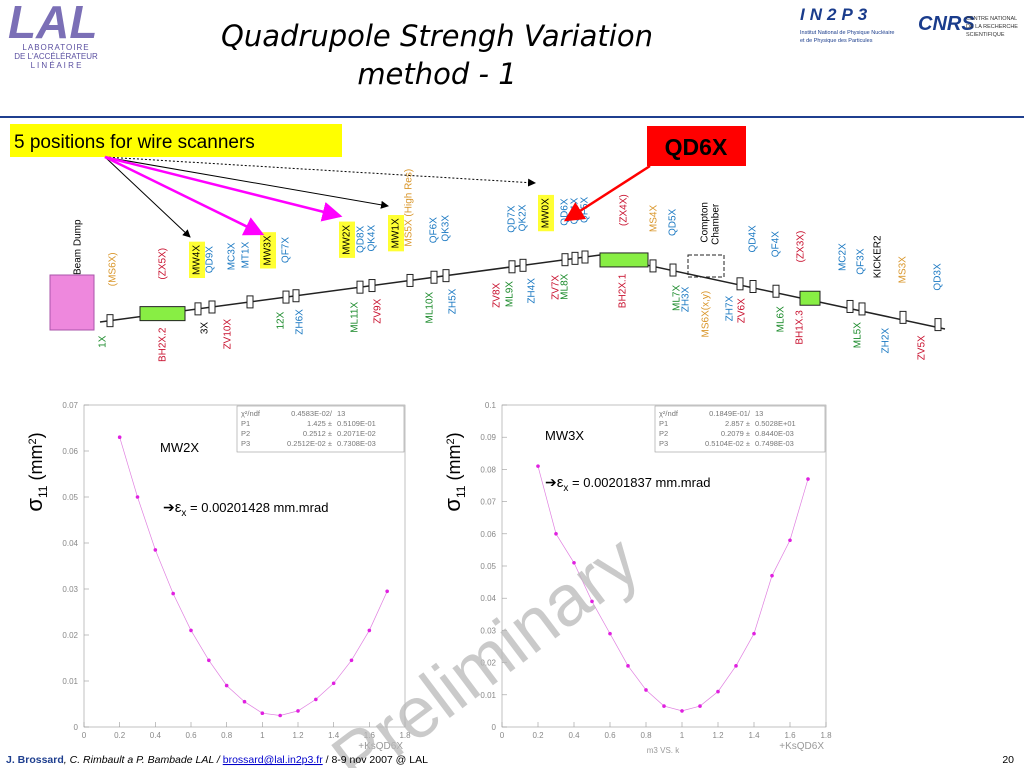  What do you see at coordinates (430, 307) in the screenshot?
I see `beamline-label: ML10X` at bounding box center [430, 307].